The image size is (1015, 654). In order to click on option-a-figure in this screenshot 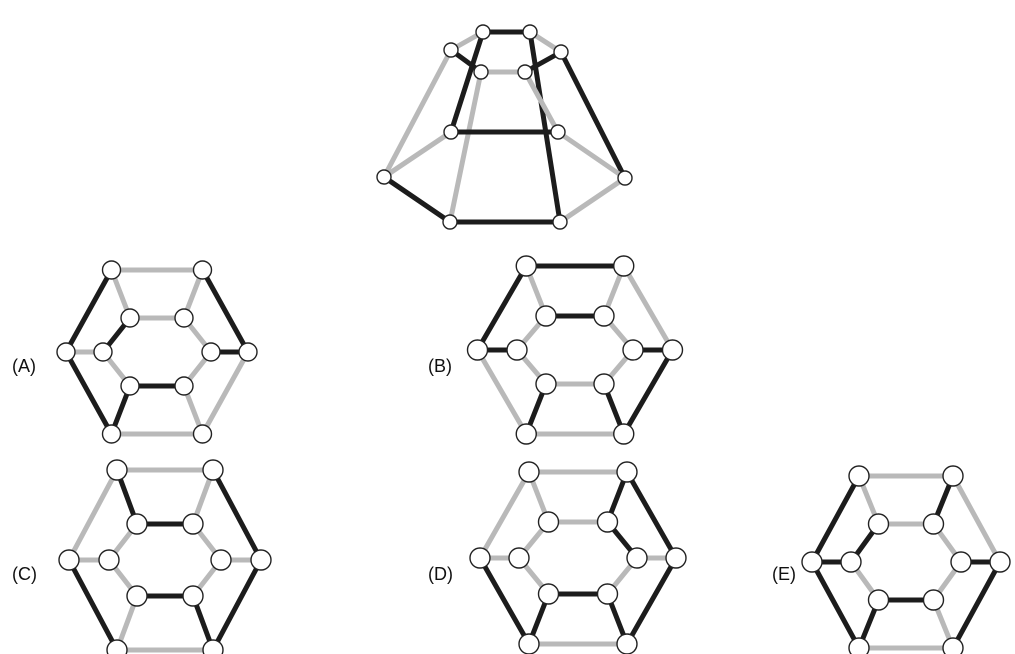, I will do `click(157, 352)`.